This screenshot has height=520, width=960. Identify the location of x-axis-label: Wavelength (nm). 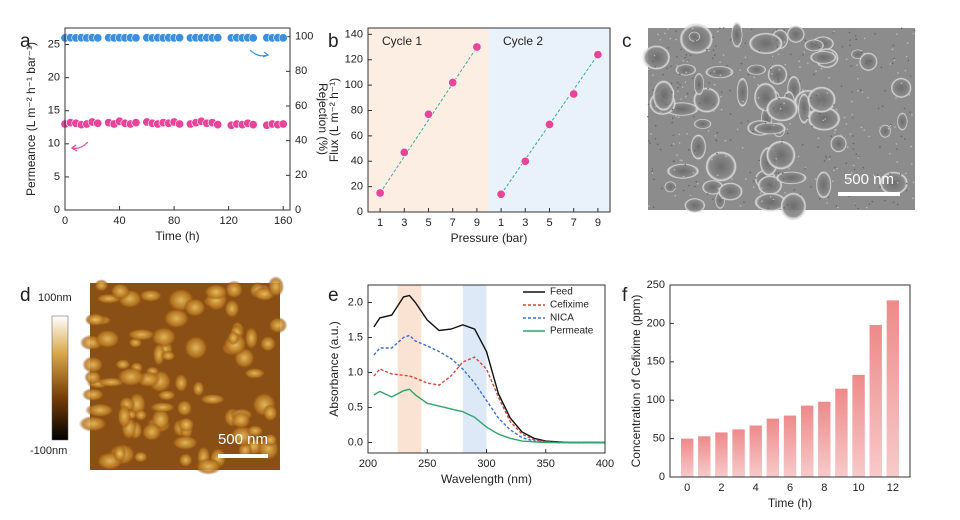
(486, 479).